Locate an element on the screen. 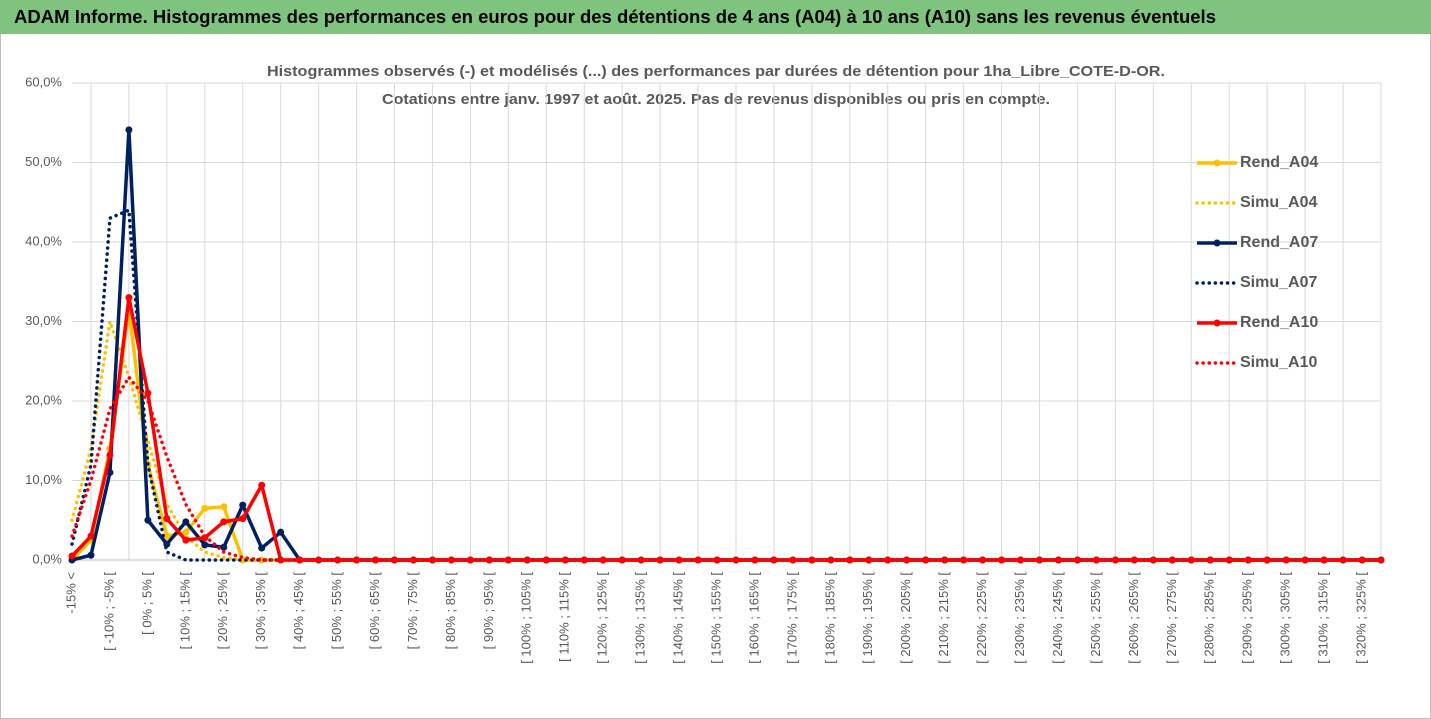  legend-label: Rend_A10 is located at coordinates (1279, 322).